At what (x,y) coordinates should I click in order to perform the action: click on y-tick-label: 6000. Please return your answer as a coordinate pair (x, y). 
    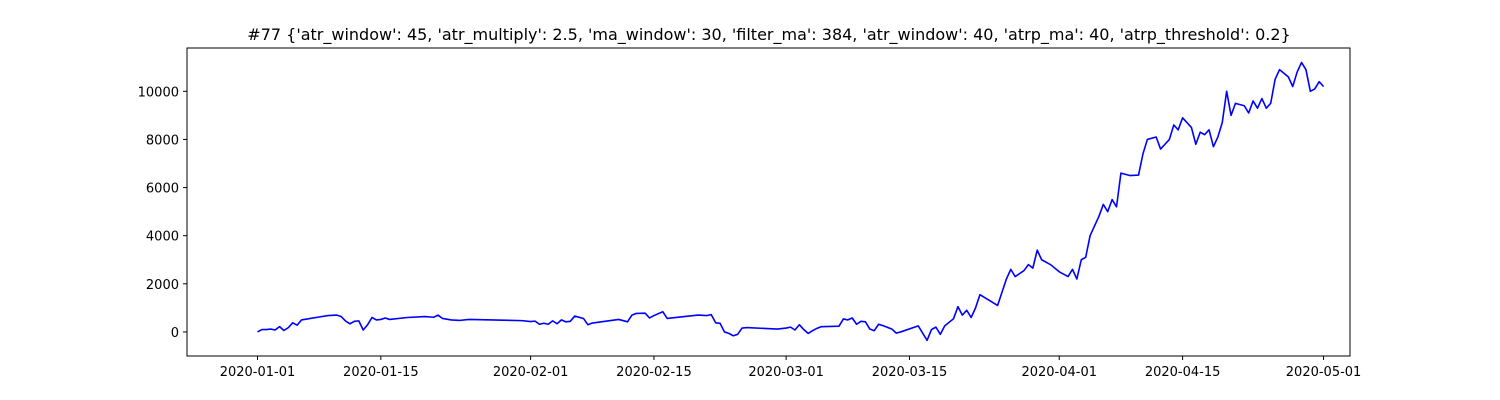
    Looking at the image, I should click on (162, 189).